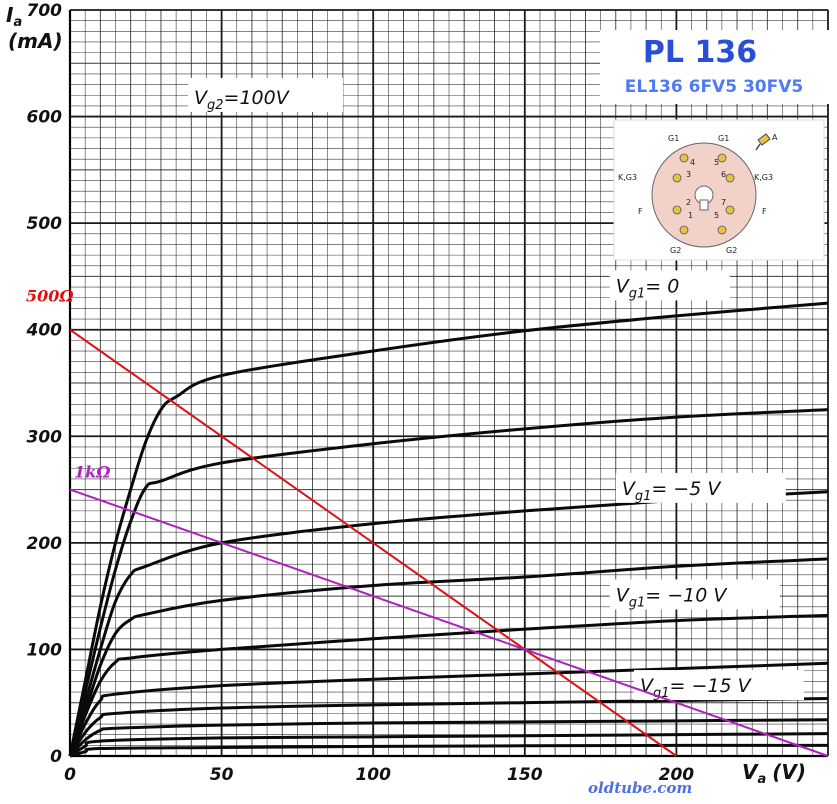  I want to click on load-line-label-1: 1kΩ, so click(92, 472).